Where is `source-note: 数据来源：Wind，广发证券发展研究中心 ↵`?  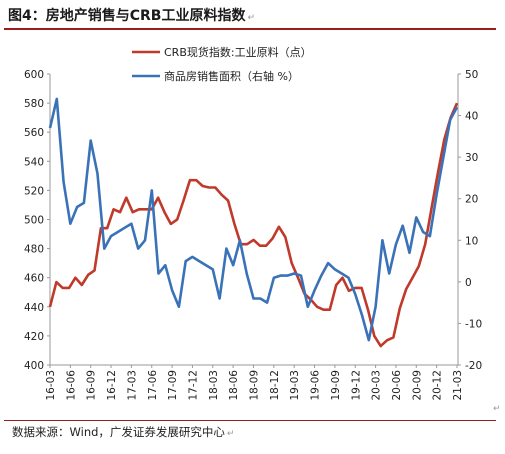
source-note: 数据来源：Wind，广发证券发展研究中心 ↵ is located at coordinates (123, 432).